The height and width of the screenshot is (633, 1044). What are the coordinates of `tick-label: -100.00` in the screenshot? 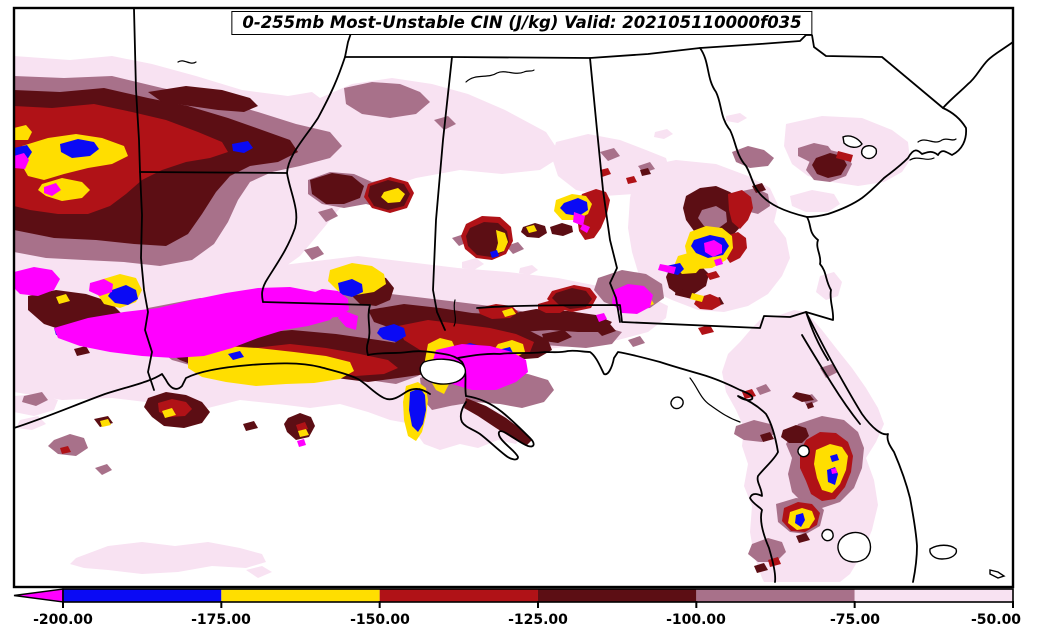 It's located at (696, 620).